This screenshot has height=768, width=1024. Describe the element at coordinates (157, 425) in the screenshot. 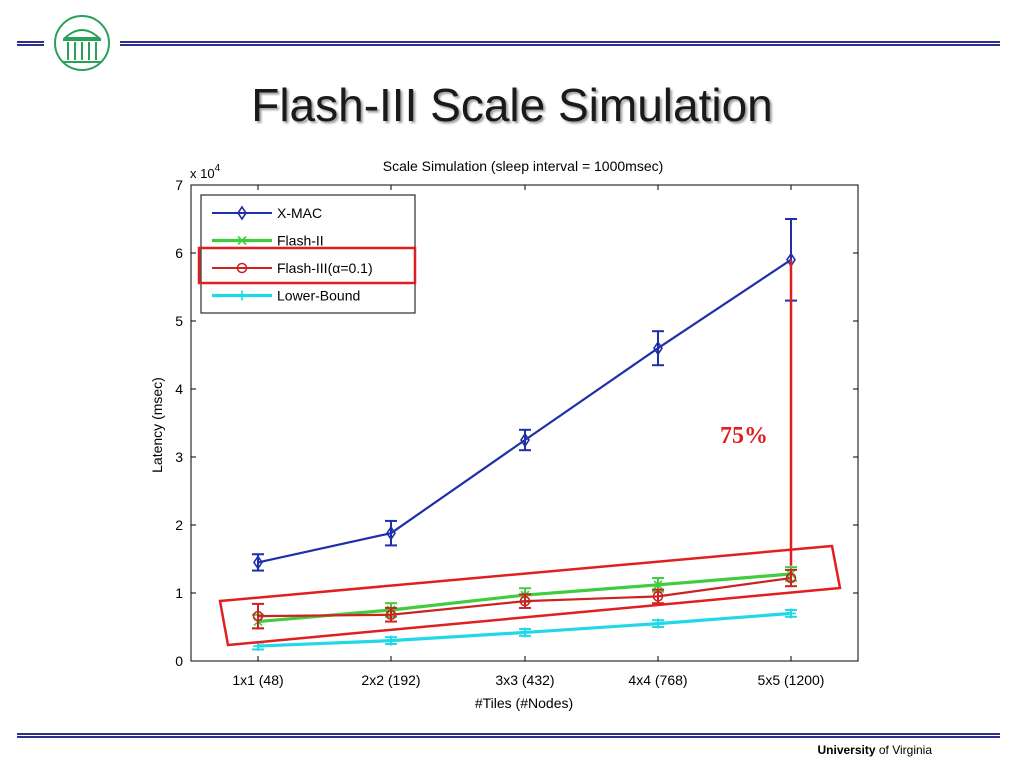

I see `y-axis-label: Latency (msec)` at that location.